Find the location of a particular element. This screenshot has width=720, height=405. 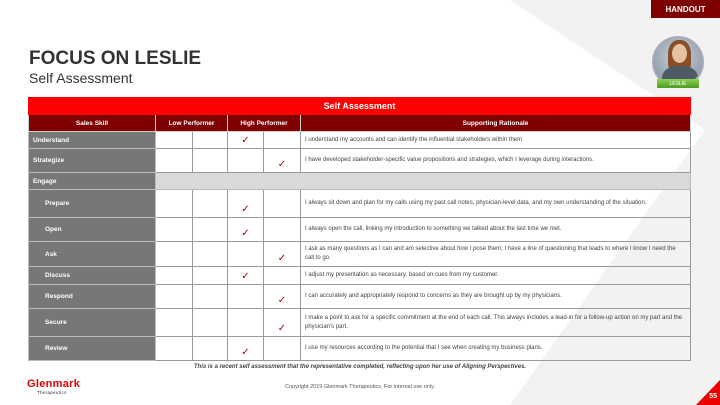

col-header-rationale: Supporting Rationale is located at coordinates (495, 123).